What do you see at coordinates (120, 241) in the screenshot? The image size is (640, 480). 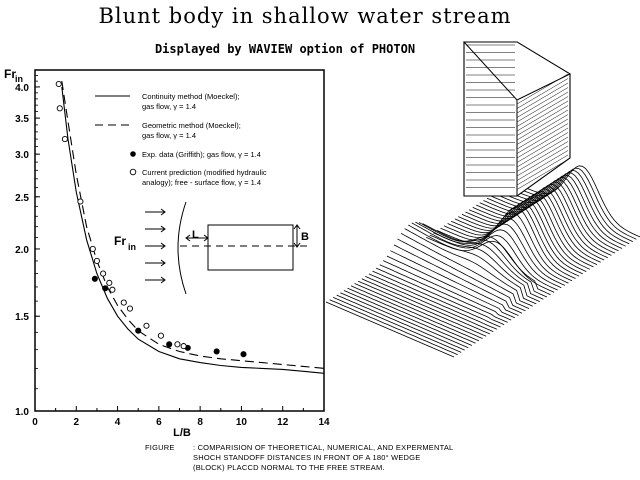 I see `inset-fr-label: Fr` at bounding box center [120, 241].